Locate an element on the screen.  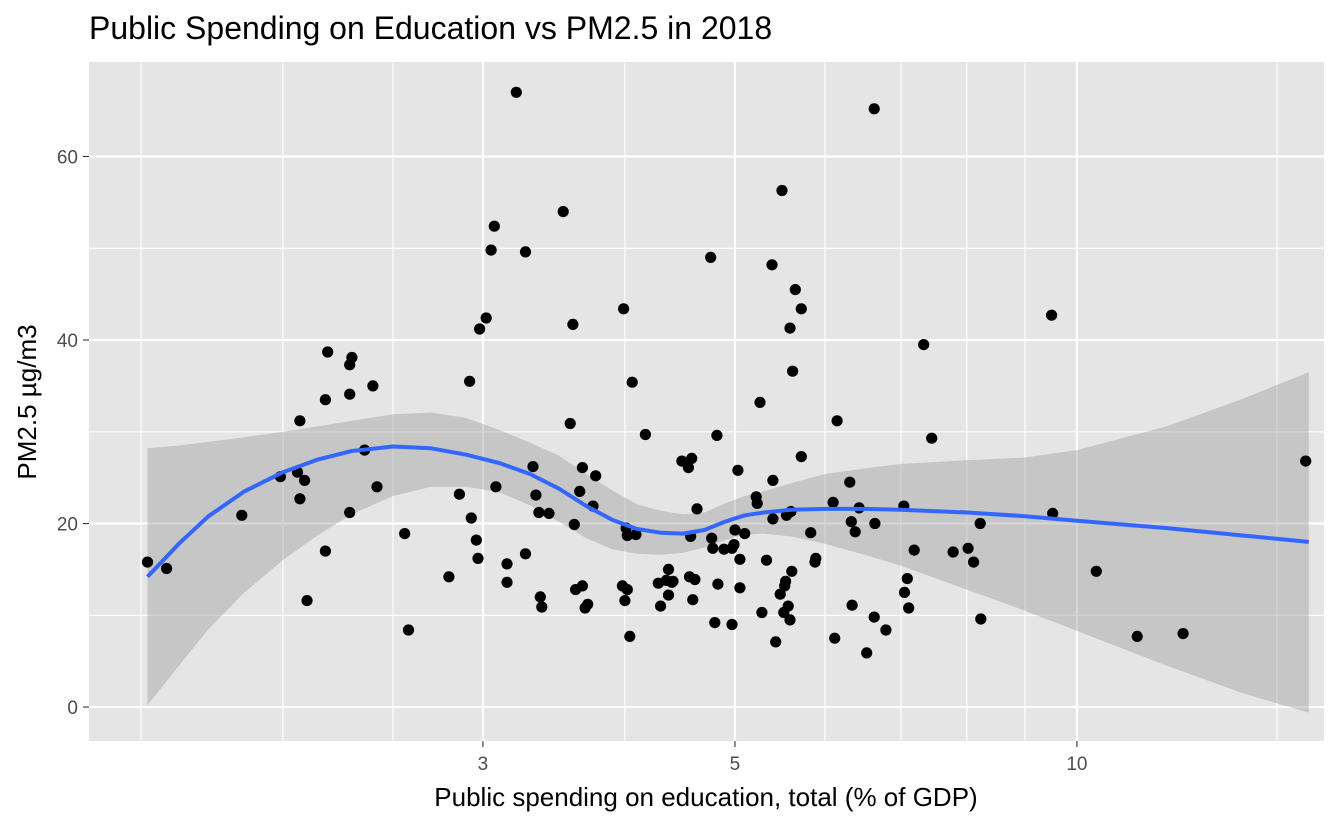
x-tick-label: 10 is located at coordinates (1076, 764).